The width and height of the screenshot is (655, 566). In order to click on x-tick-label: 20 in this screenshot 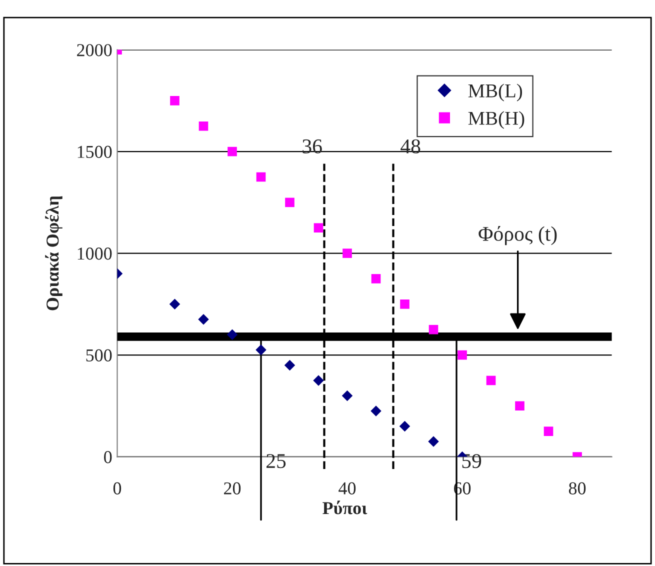, I will do `click(232, 488)`.